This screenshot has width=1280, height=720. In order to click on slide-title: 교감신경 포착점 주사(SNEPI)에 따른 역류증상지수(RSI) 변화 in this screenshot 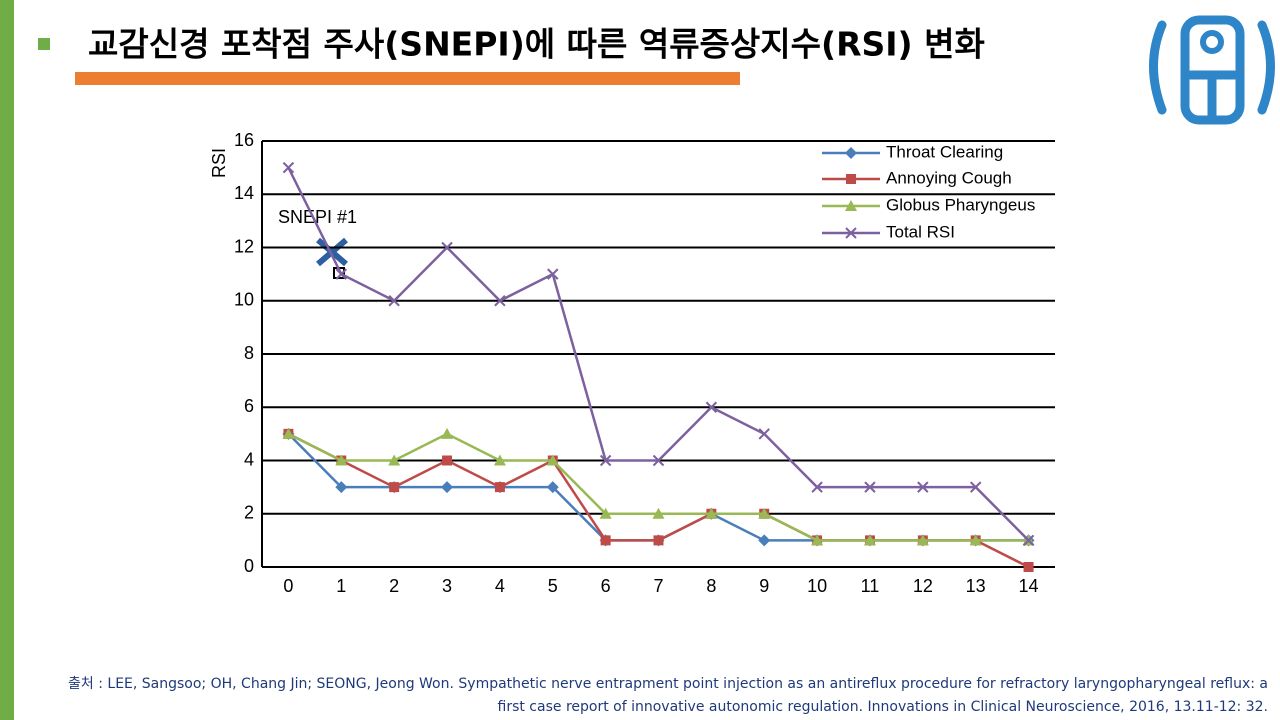, I will do `click(536, 44)`.